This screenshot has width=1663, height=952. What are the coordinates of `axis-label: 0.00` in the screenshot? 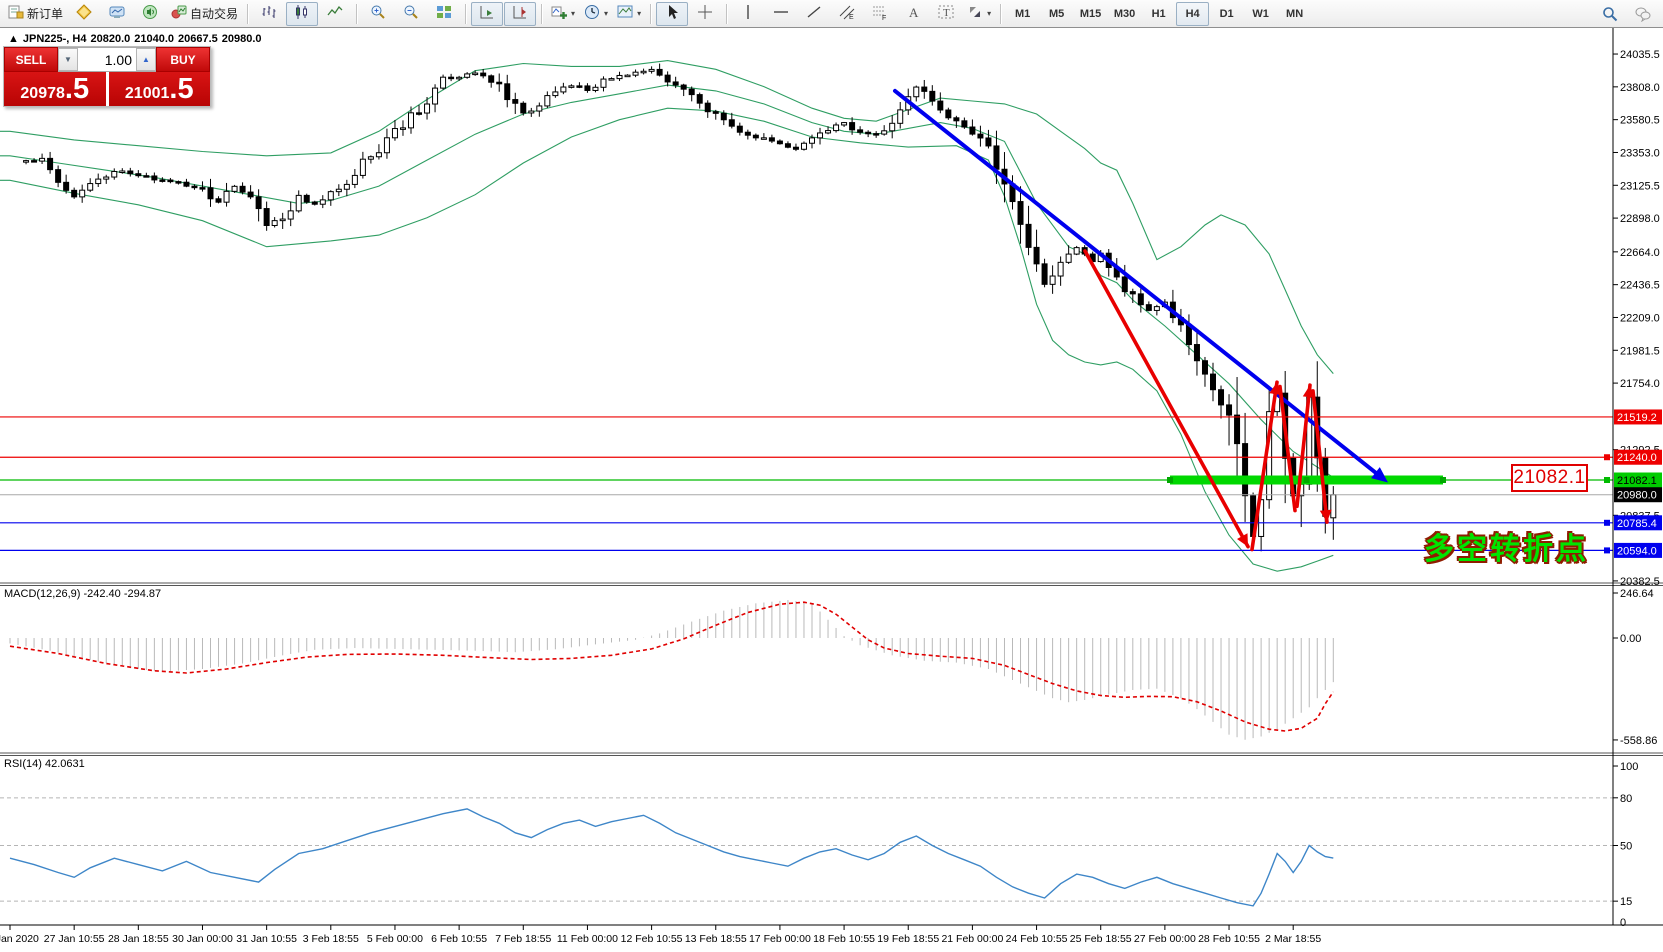 It's located at (1630, 639).